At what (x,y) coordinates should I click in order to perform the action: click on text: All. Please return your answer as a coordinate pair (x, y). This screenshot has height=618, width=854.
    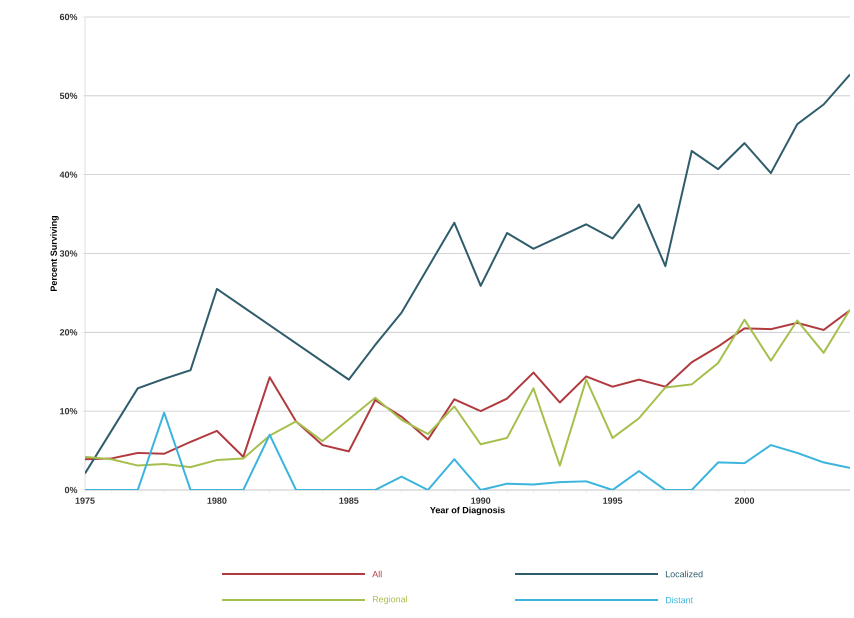
    Looking at the image, I should click on (377, 574).